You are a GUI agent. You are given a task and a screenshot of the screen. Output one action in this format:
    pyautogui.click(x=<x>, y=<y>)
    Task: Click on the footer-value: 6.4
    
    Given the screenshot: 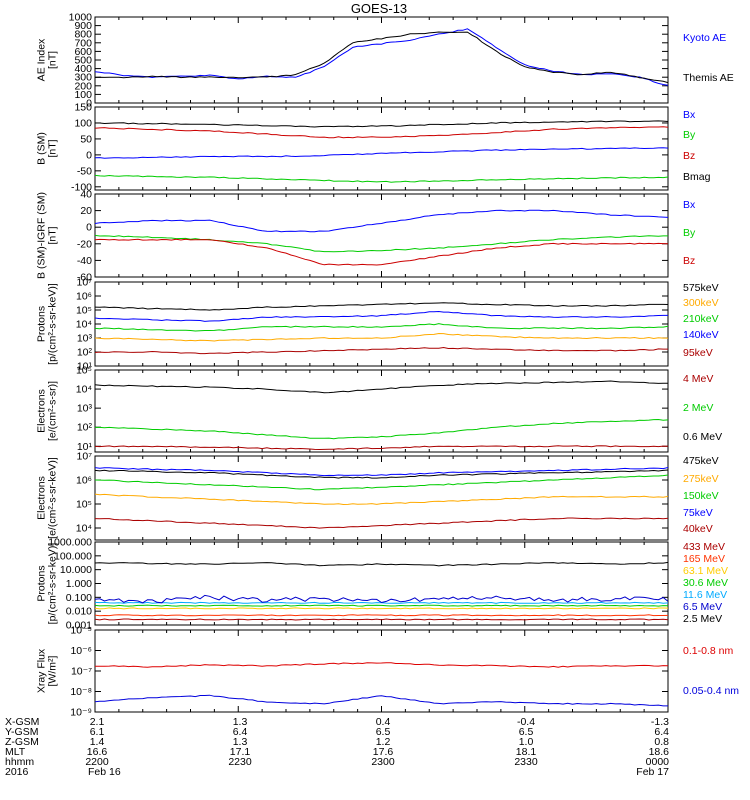 What is the action you would take?
    pyautogui.click(x=661, y=732)
    